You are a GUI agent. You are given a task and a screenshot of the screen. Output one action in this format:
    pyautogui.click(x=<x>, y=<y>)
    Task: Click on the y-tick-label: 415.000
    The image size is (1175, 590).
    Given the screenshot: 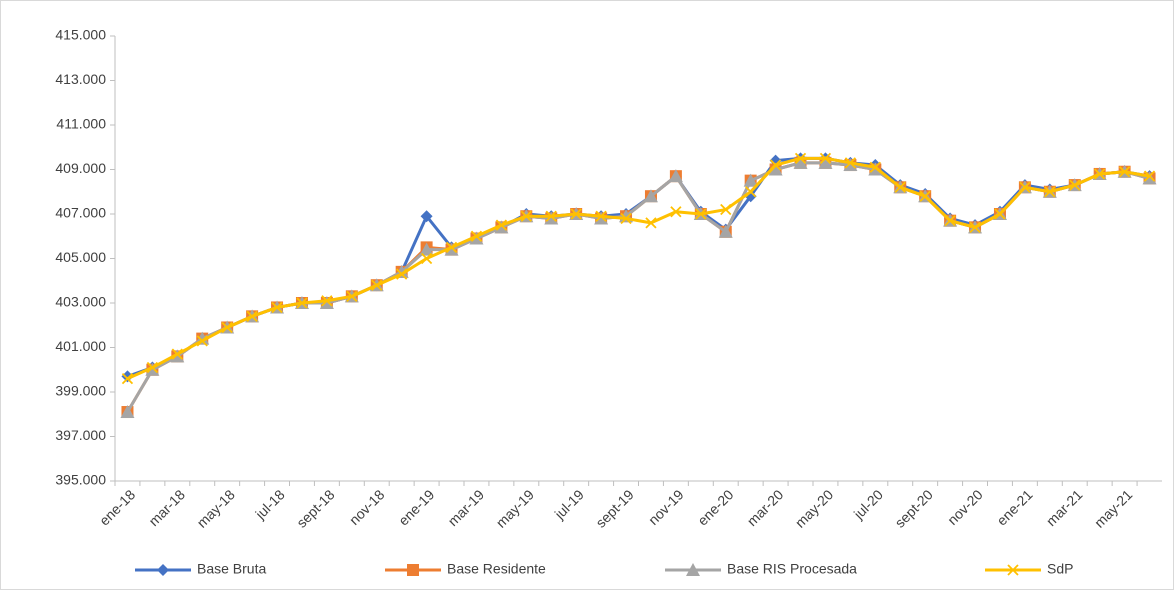 What is the action you would take?
    pyautogui.click(x=80, y=35)
    